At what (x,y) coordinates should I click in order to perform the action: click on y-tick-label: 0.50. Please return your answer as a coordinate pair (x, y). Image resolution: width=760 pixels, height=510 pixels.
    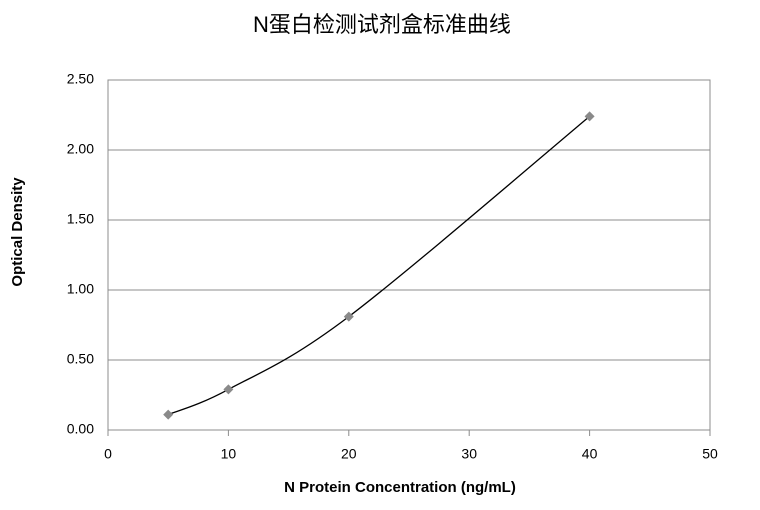
    Looking at the image, I should click on (80, 359).